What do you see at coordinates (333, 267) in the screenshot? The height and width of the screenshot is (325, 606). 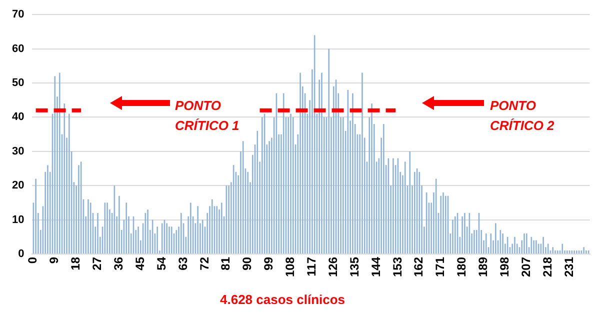 I see `x-tick-label: 126` at bounding box center [333, 267].